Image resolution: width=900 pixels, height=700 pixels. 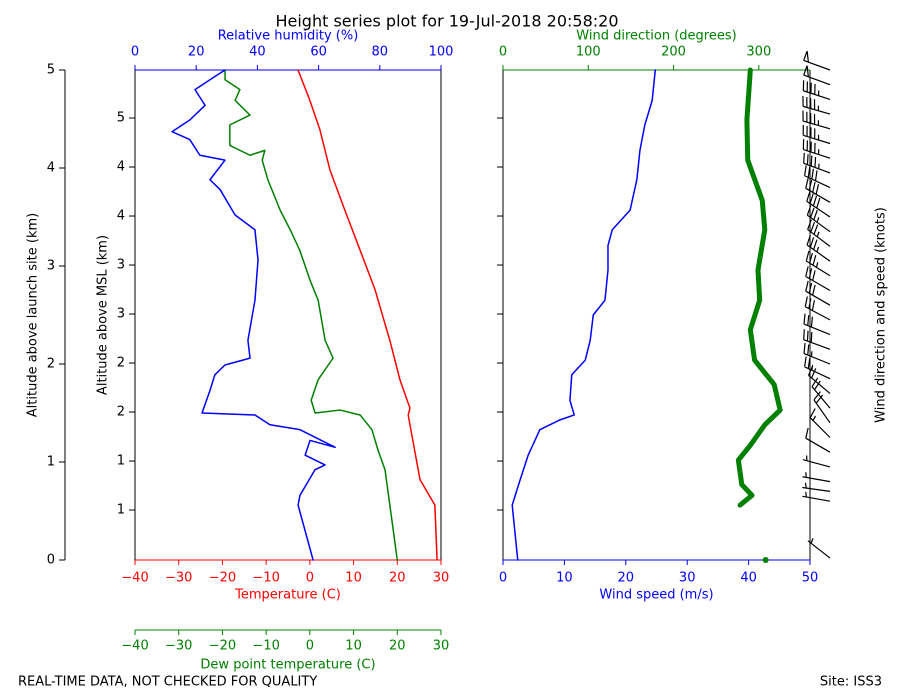 I want to click on tick-label: 300, so click(x=758, y=52).